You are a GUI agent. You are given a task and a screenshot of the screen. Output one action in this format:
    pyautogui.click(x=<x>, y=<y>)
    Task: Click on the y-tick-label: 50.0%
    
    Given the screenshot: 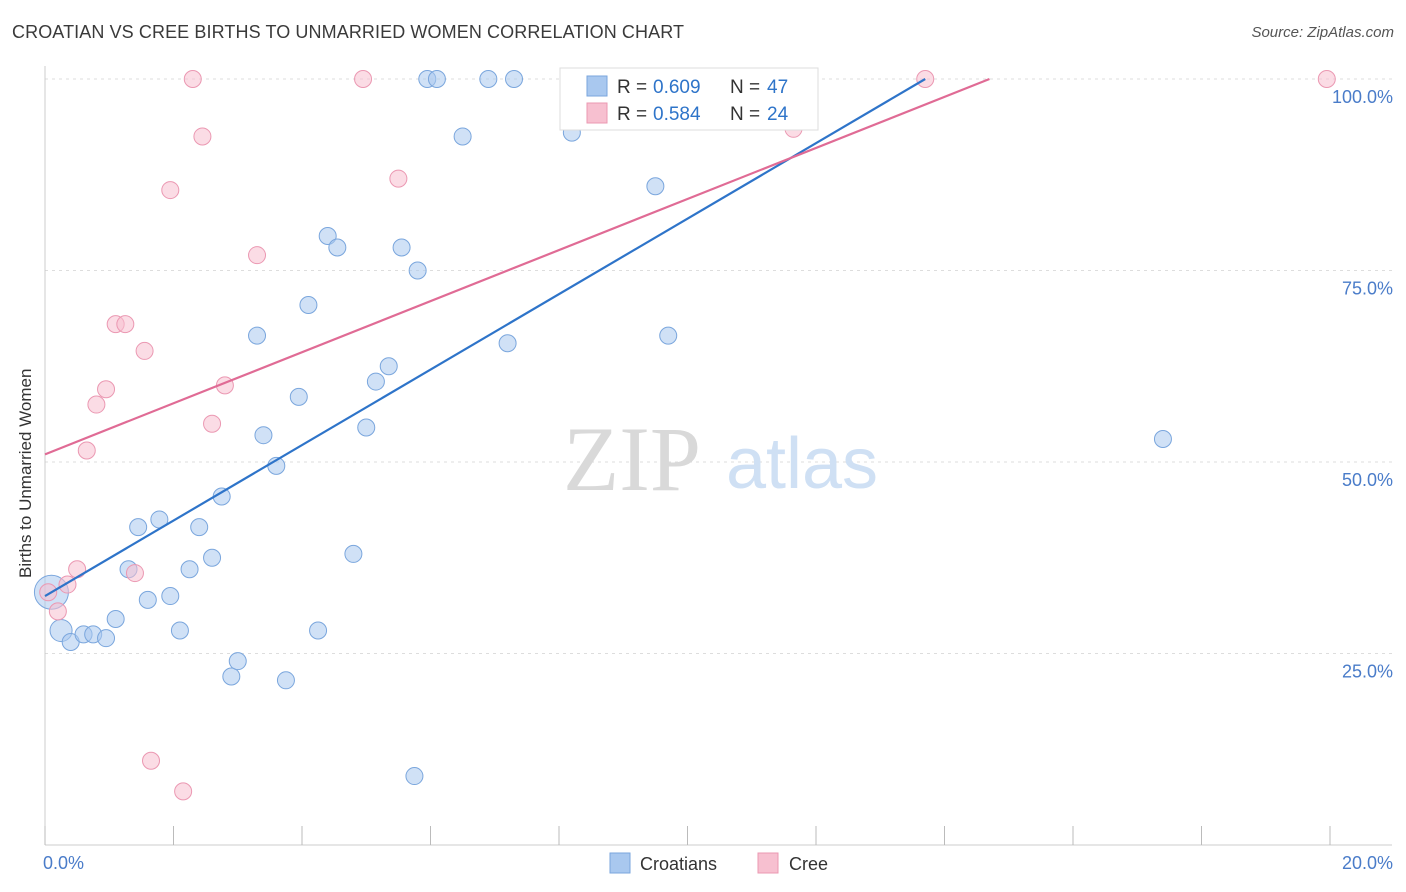 What is the action you would take?
    pyautogui.click(x=1367, y=480)
    